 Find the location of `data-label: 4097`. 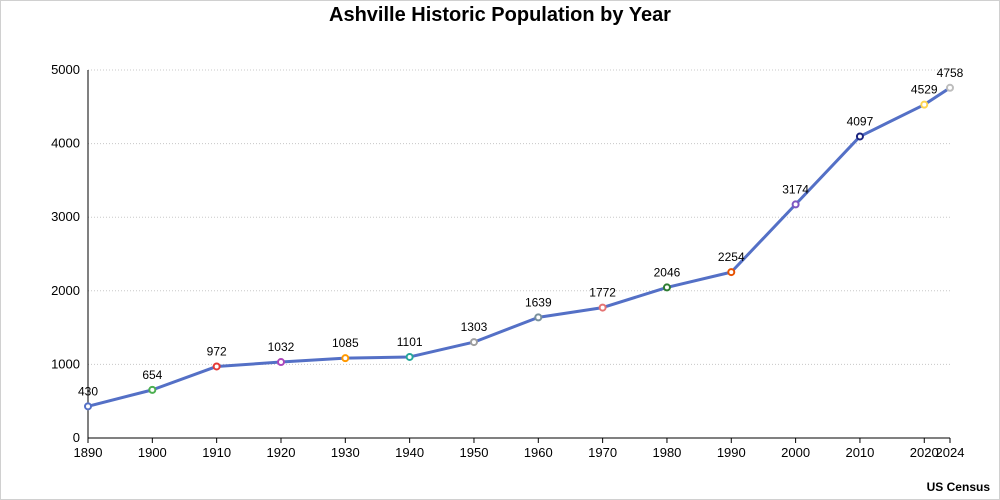

data-label: 4097 is located at coordinates (860, 121).